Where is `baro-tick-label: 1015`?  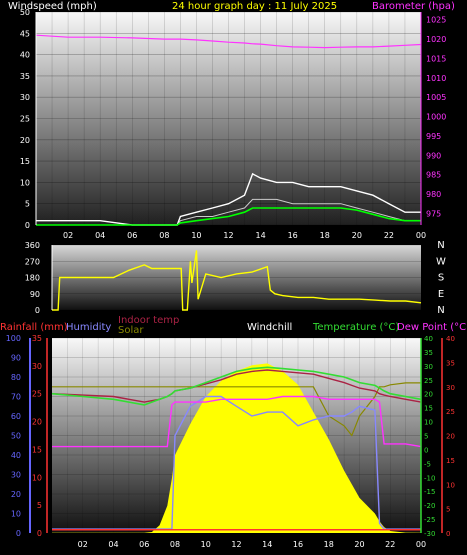 baro-tick-label: 1015 is located at coordinates (436, 58).